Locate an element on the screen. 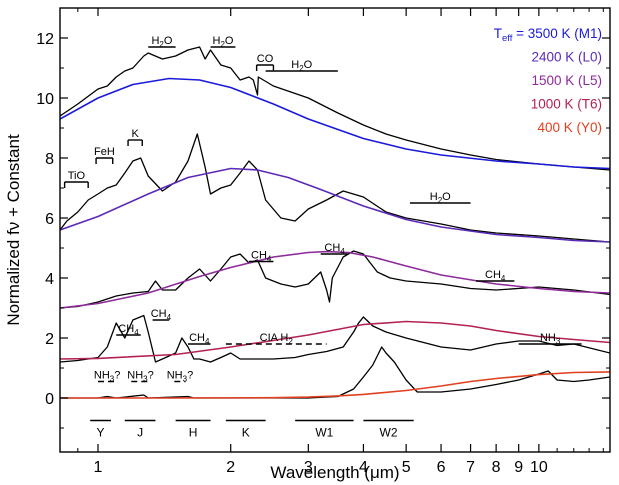 The image size is (619, 485). x-tick-label: 1 is located at coordinates (98, 467).